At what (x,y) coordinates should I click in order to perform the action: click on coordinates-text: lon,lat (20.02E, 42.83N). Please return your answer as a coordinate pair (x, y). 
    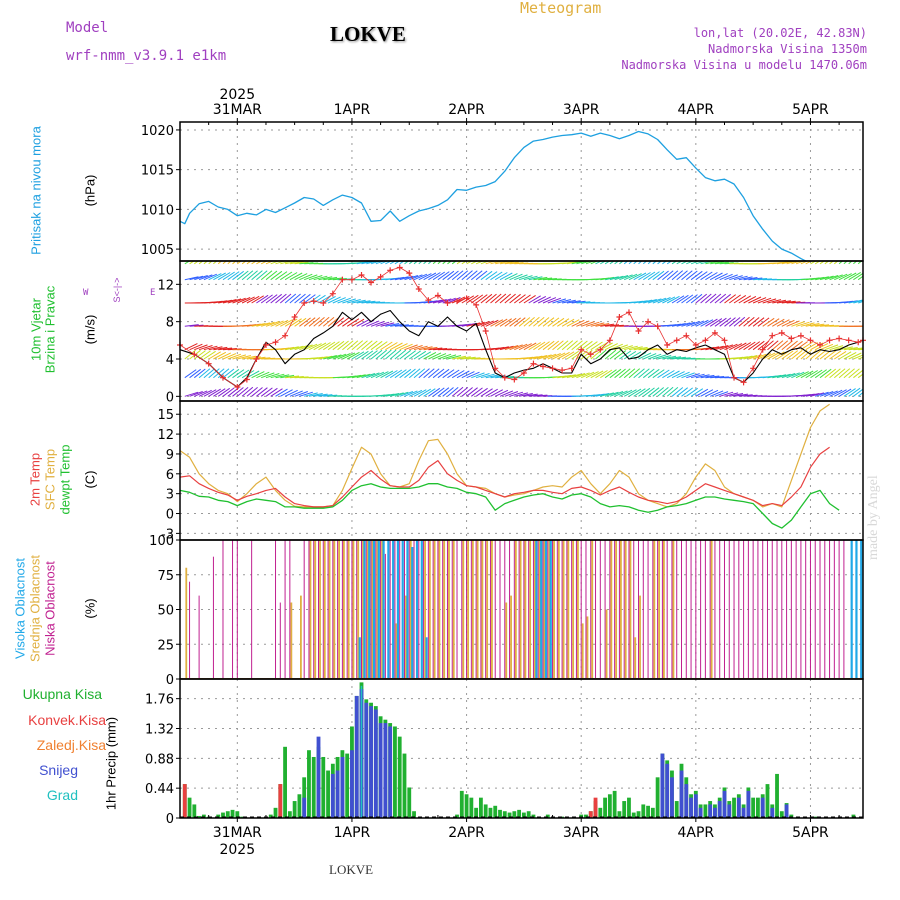
    Looking at the image, I should click on (780, 33).